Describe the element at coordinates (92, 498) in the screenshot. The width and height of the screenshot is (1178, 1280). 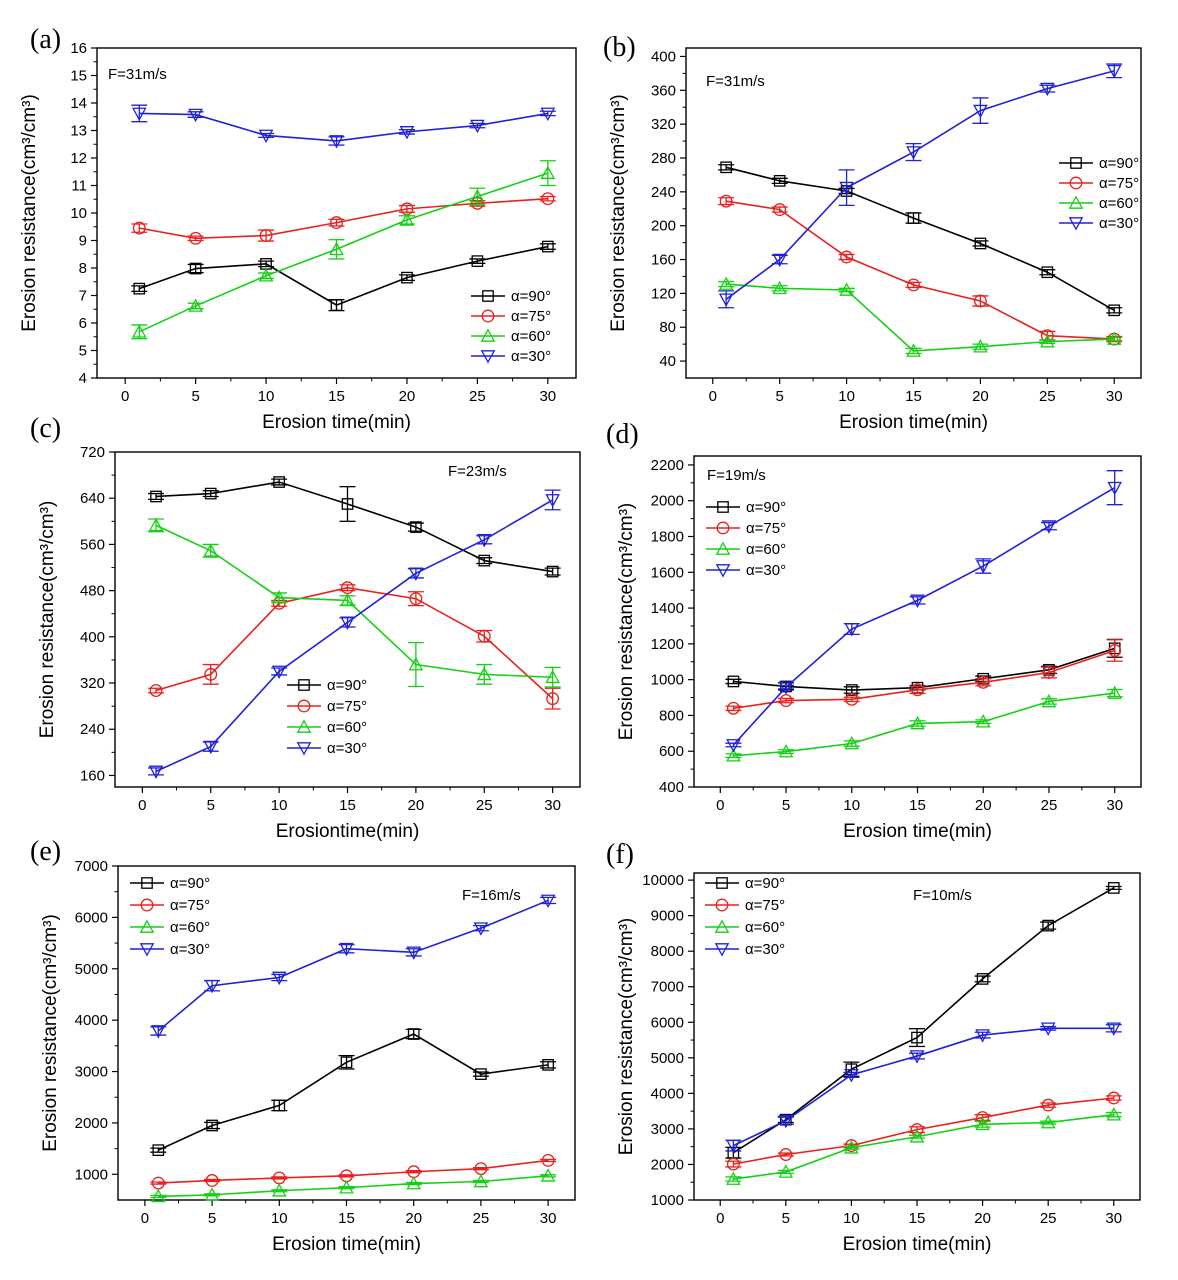
I see `y-tick-label: 640` at that location.